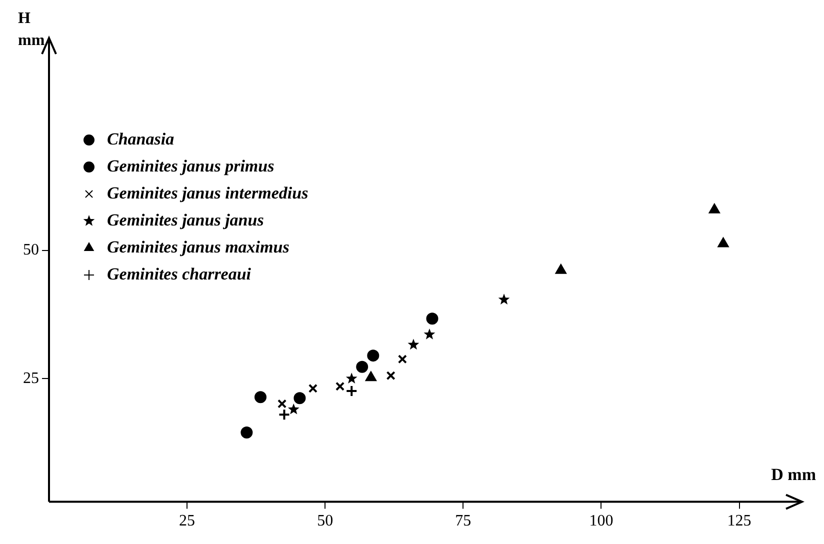 This screenshot has width=824, height=544. Describe the element at coordinates (739, 521) in the screenshot. I see `x-tick-label: 125` at that location.